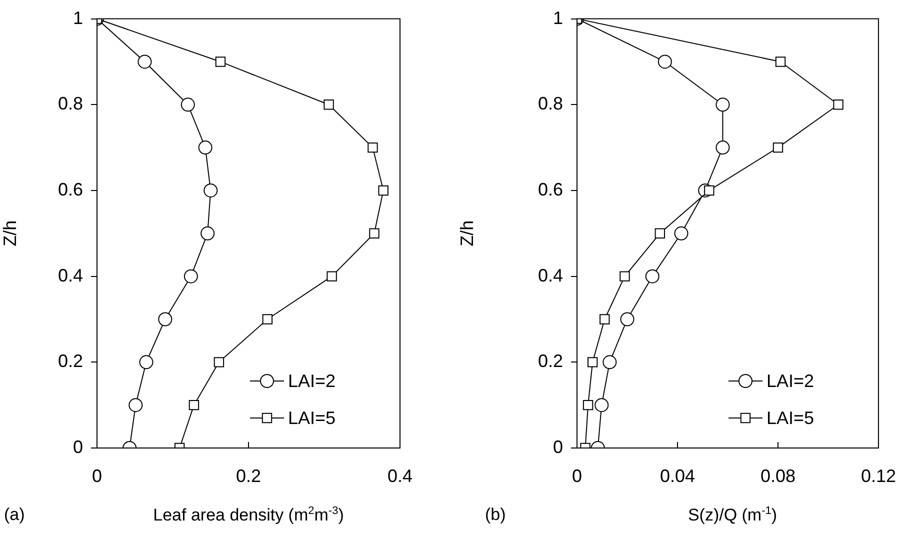 Image resolution: width=914 pixels, height=544 pixels. I want to click on x-tick-label: 0.4, so click(400, 476).